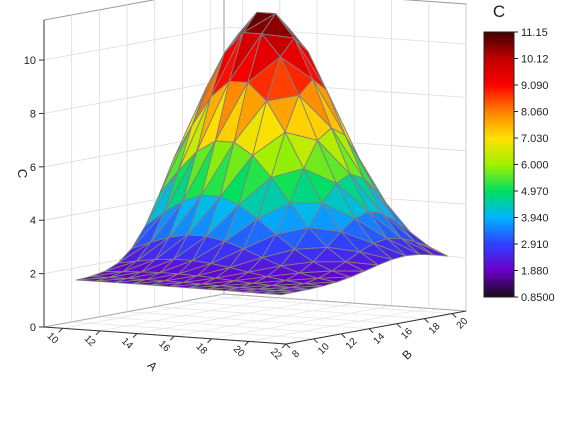 The height and width of the screenshot is (432, 570). I want to click on y-tick-label: 18, so click(435, 329).